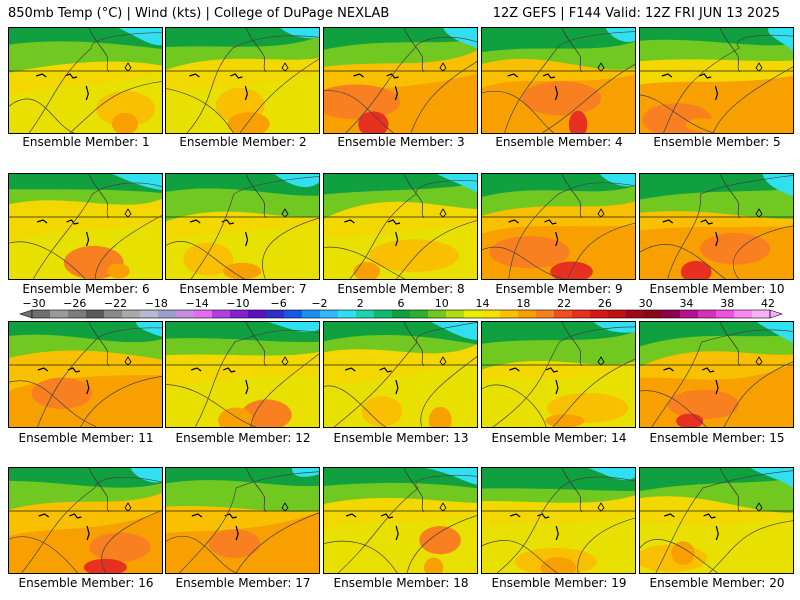 The height and width of the screenshot is (600, 800). Describe the element at coordinates (115, 303) in the screenshot. I see `colorbar-tick-label: −22` at that location.